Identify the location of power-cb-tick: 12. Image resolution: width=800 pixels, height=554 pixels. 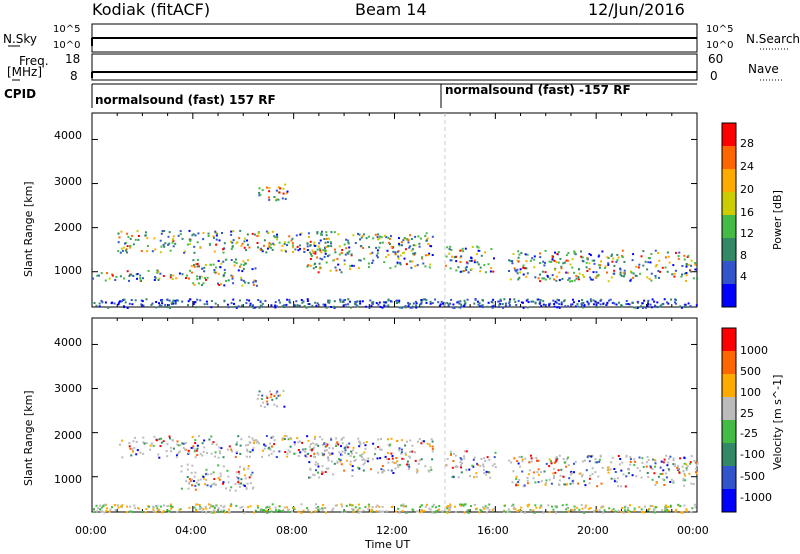
(747, 233).